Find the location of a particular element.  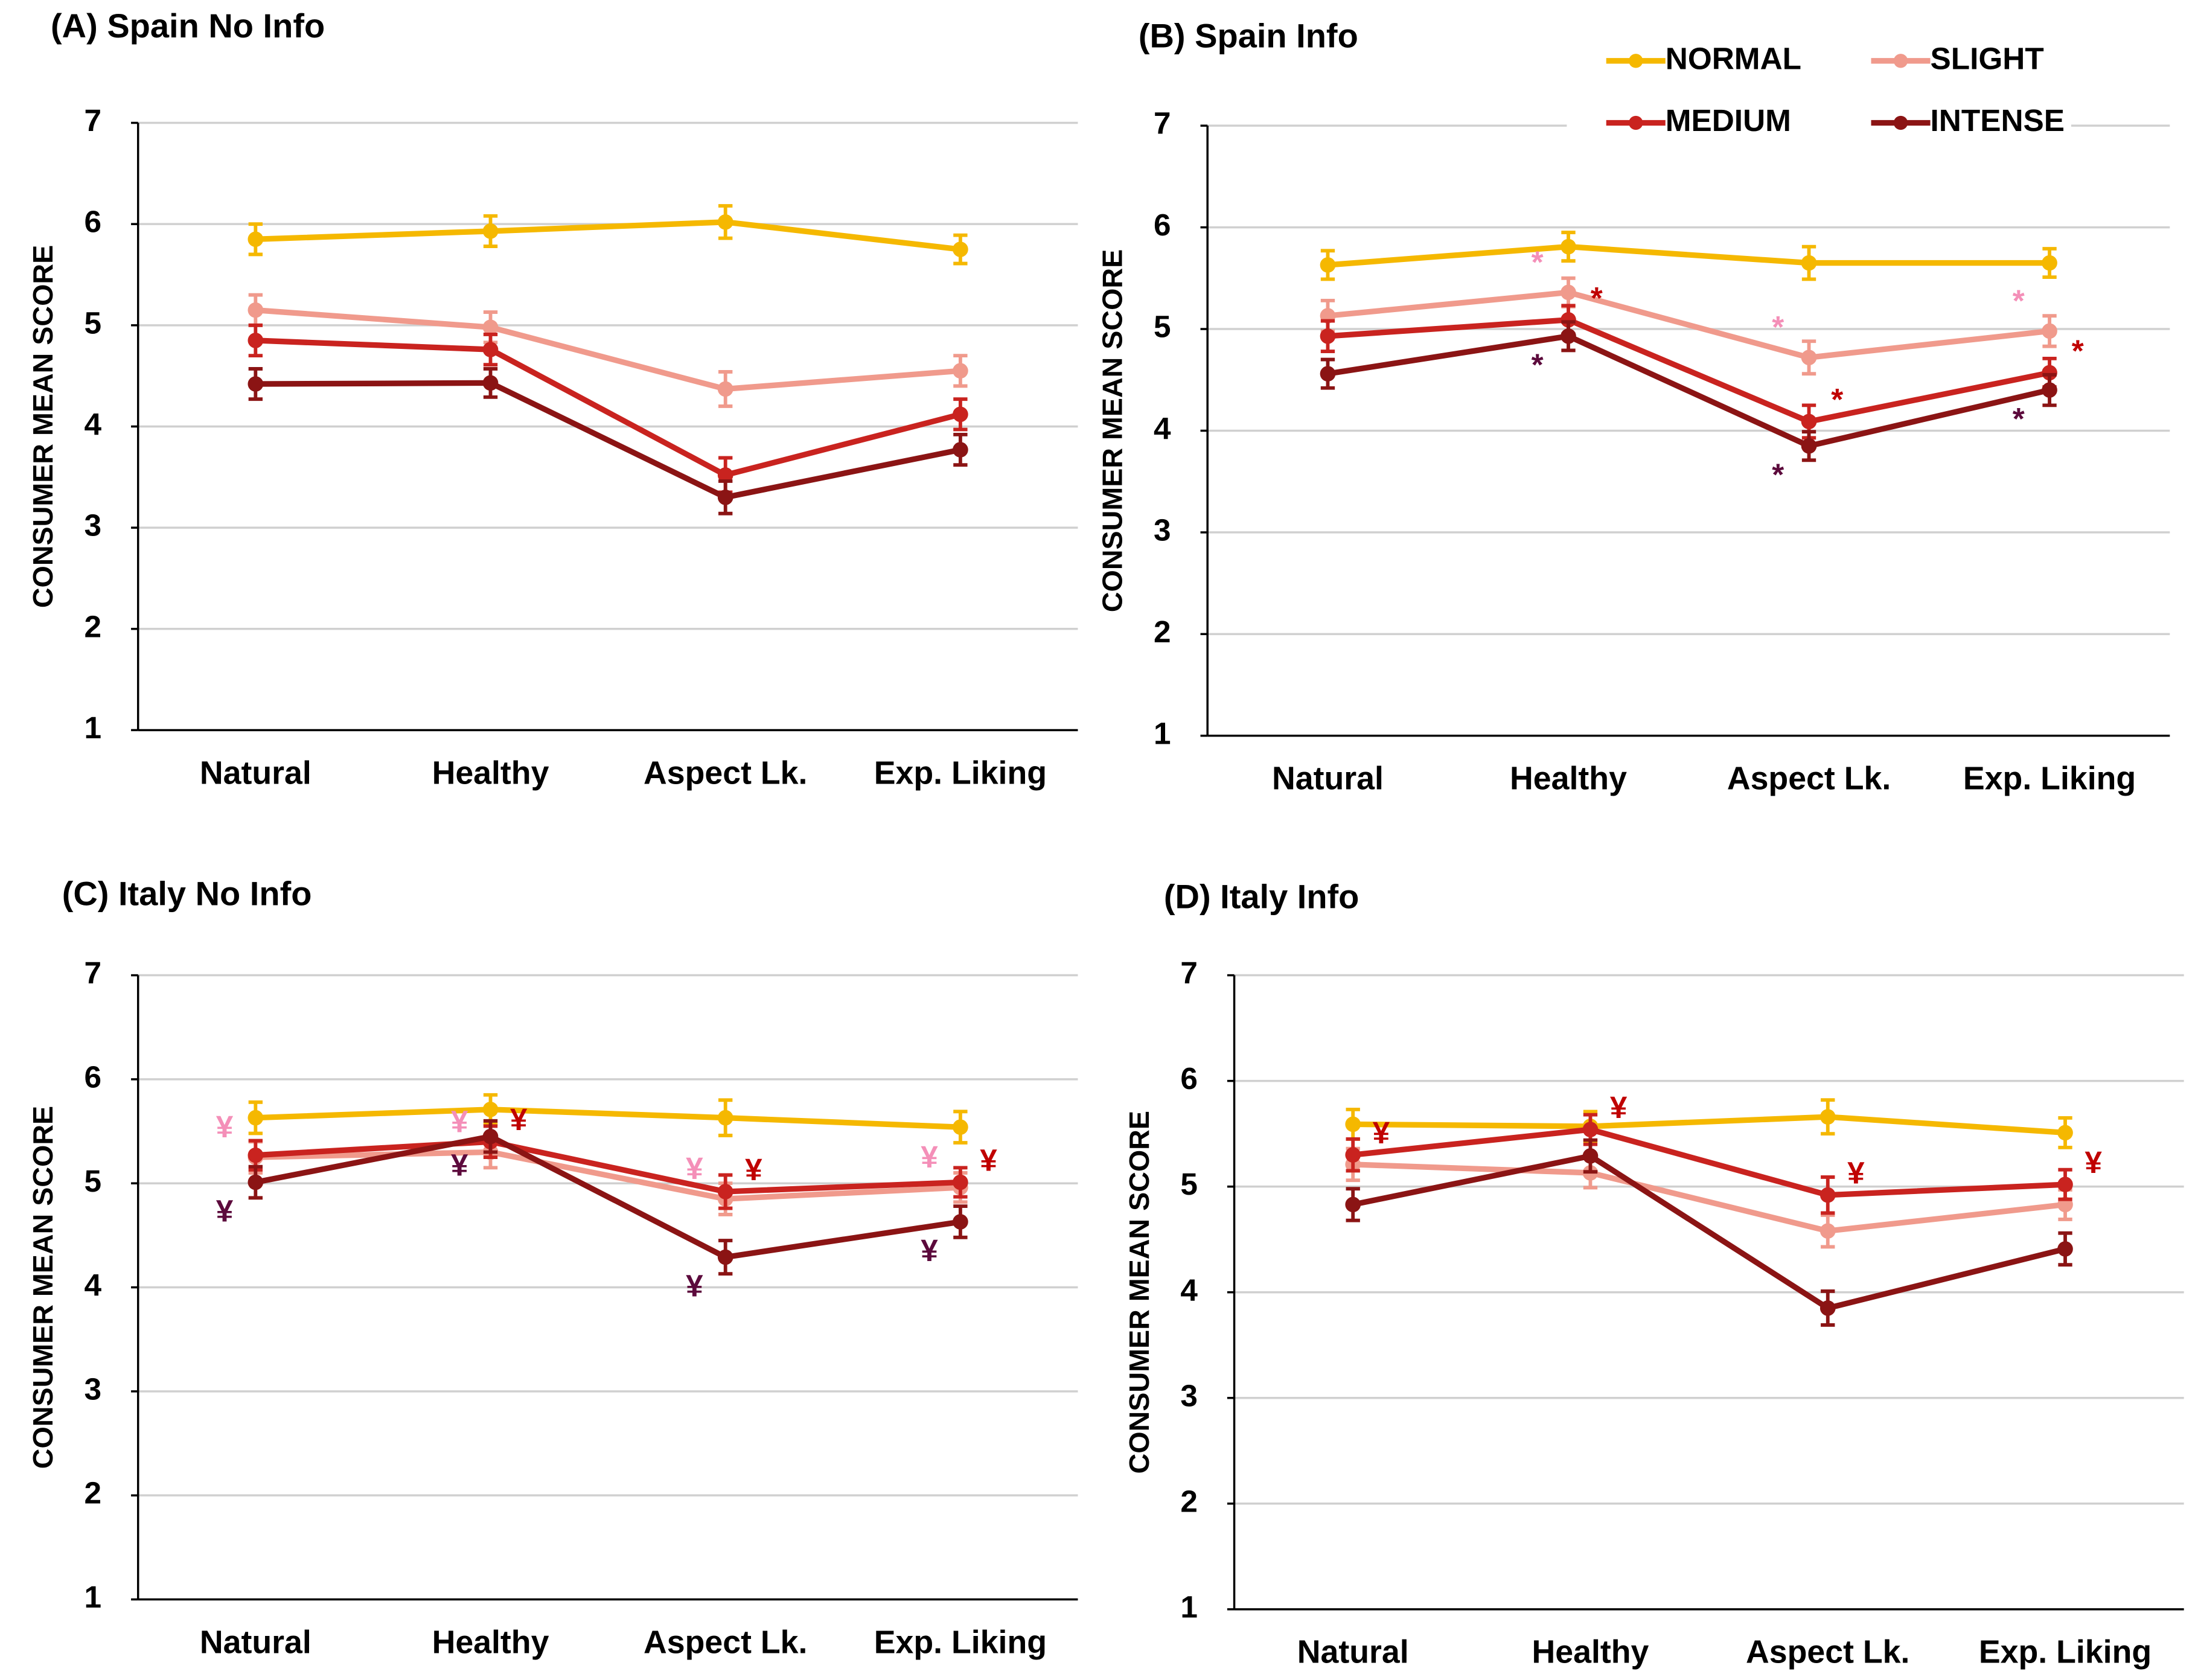

chart-title: (D) Italy Info is located at coordinates (1261, 896).